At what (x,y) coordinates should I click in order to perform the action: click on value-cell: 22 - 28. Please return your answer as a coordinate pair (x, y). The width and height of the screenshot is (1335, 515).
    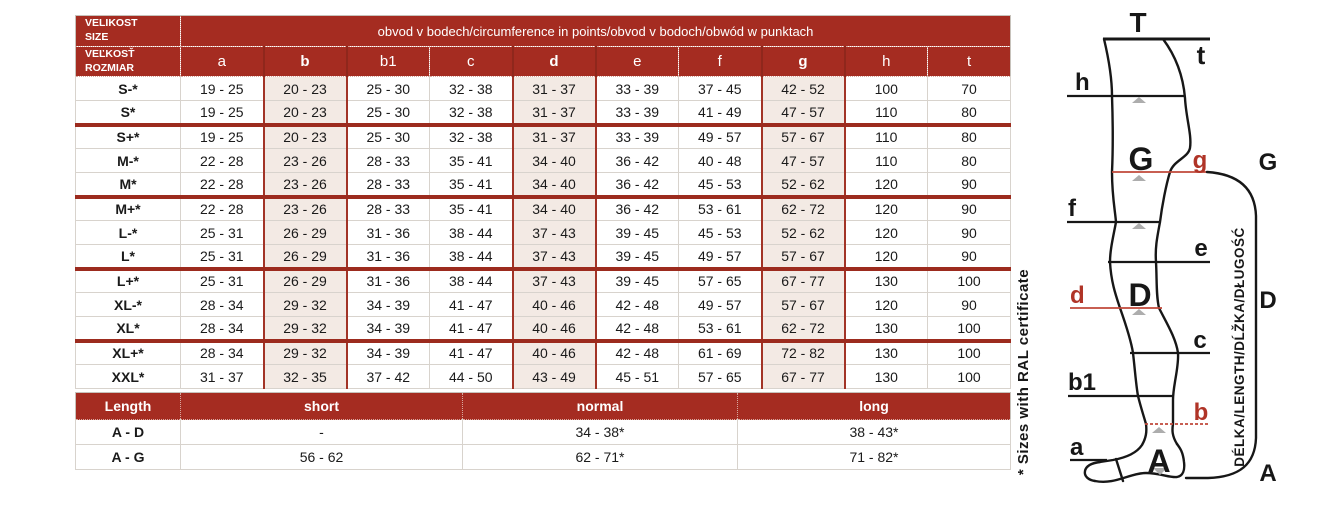
    Looking at the image, I should click on (222, 185).